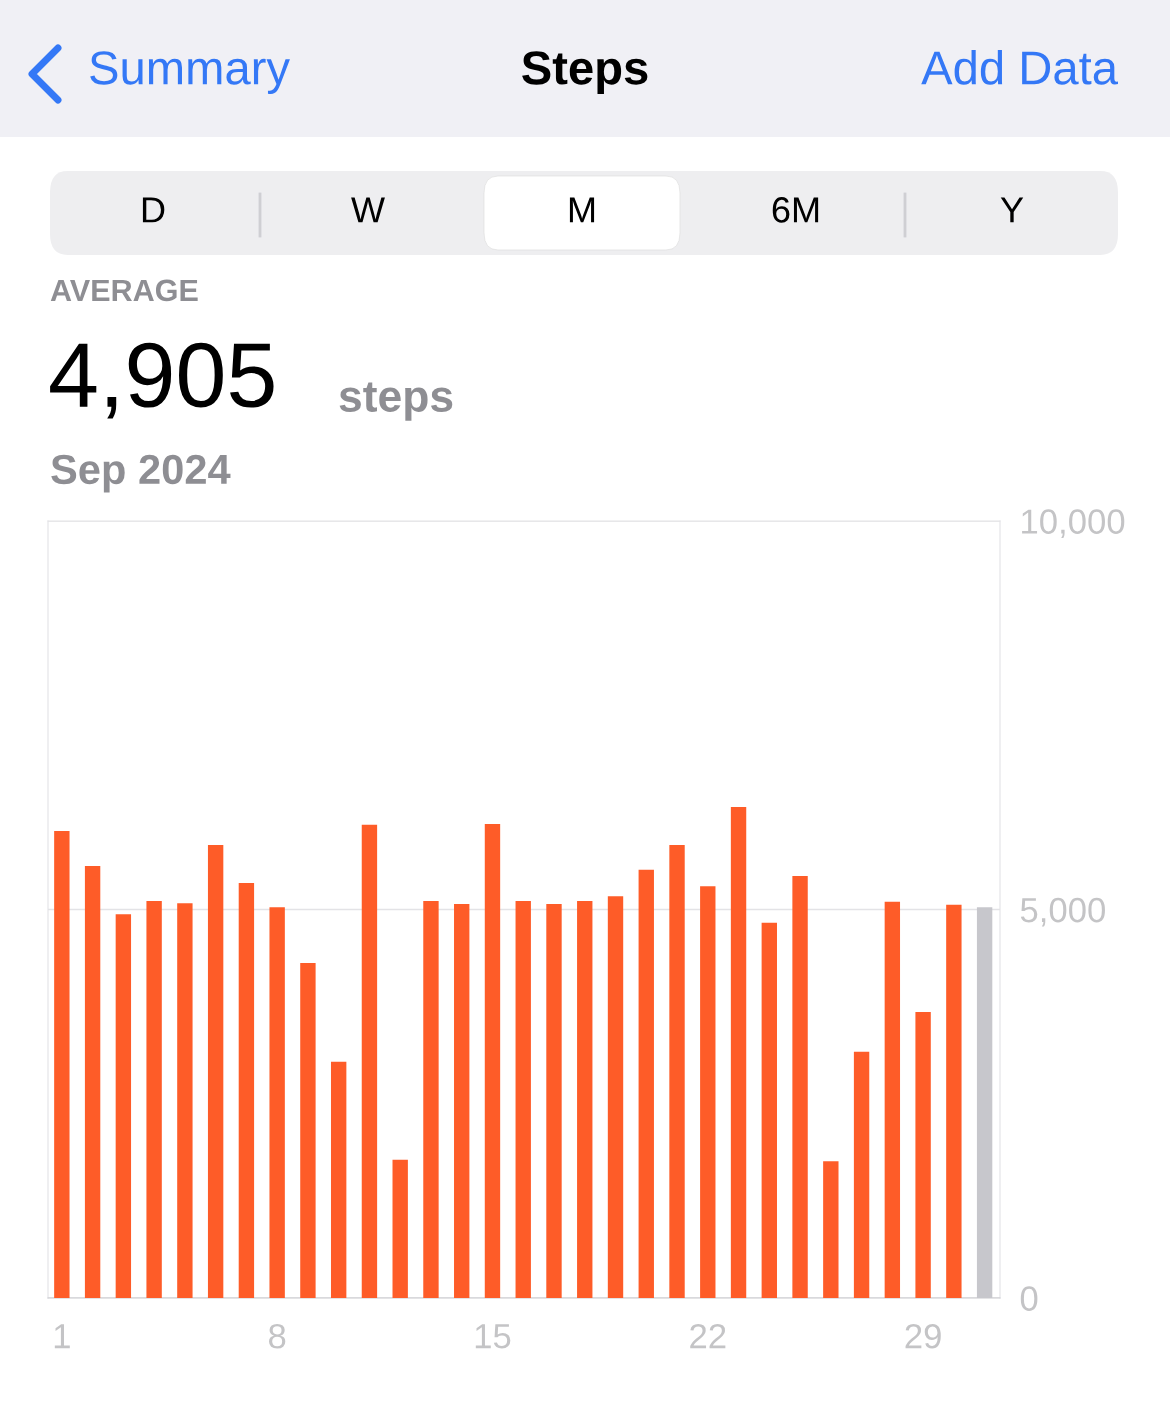 The height and width of the screenshot is (1428, 1170). Describe the element at coordinates (708, 1336) in the screenshot. I see `x-tick-label: 22` at that location.